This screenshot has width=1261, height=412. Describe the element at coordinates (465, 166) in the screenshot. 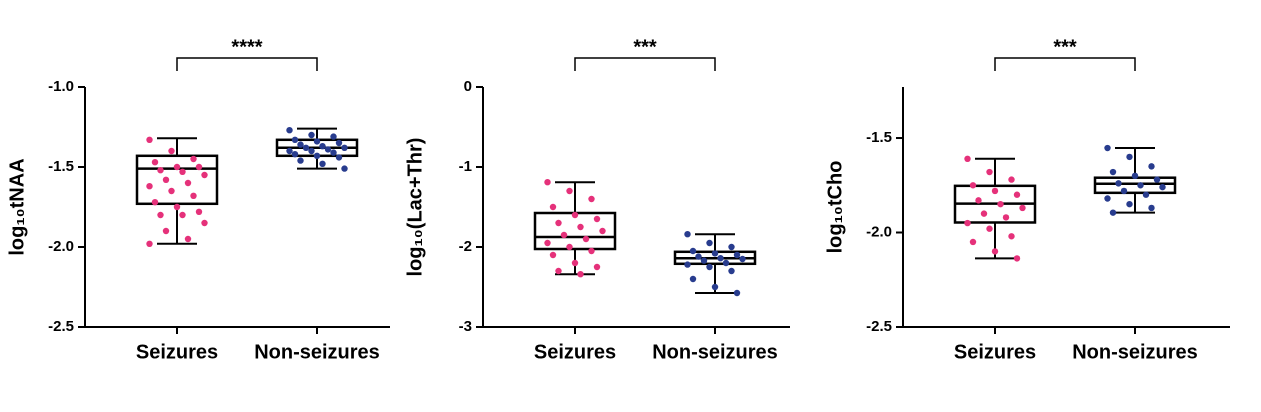

I see `y-tick-label: -1` at that location.